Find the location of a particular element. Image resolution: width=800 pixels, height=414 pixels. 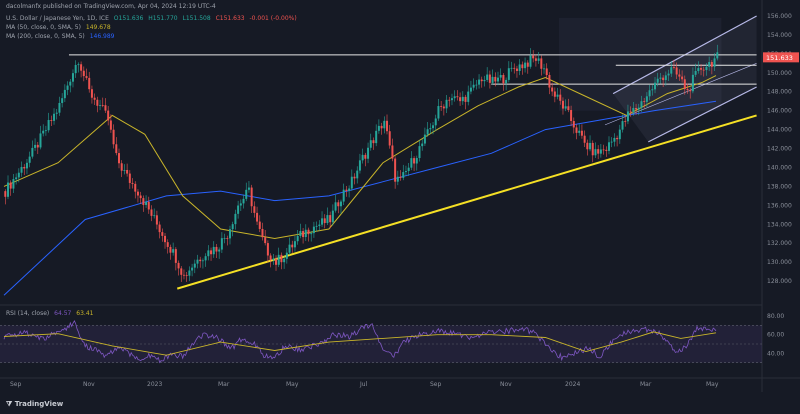

price-tick-label: 134.000 is located at coordinates (779, 224).